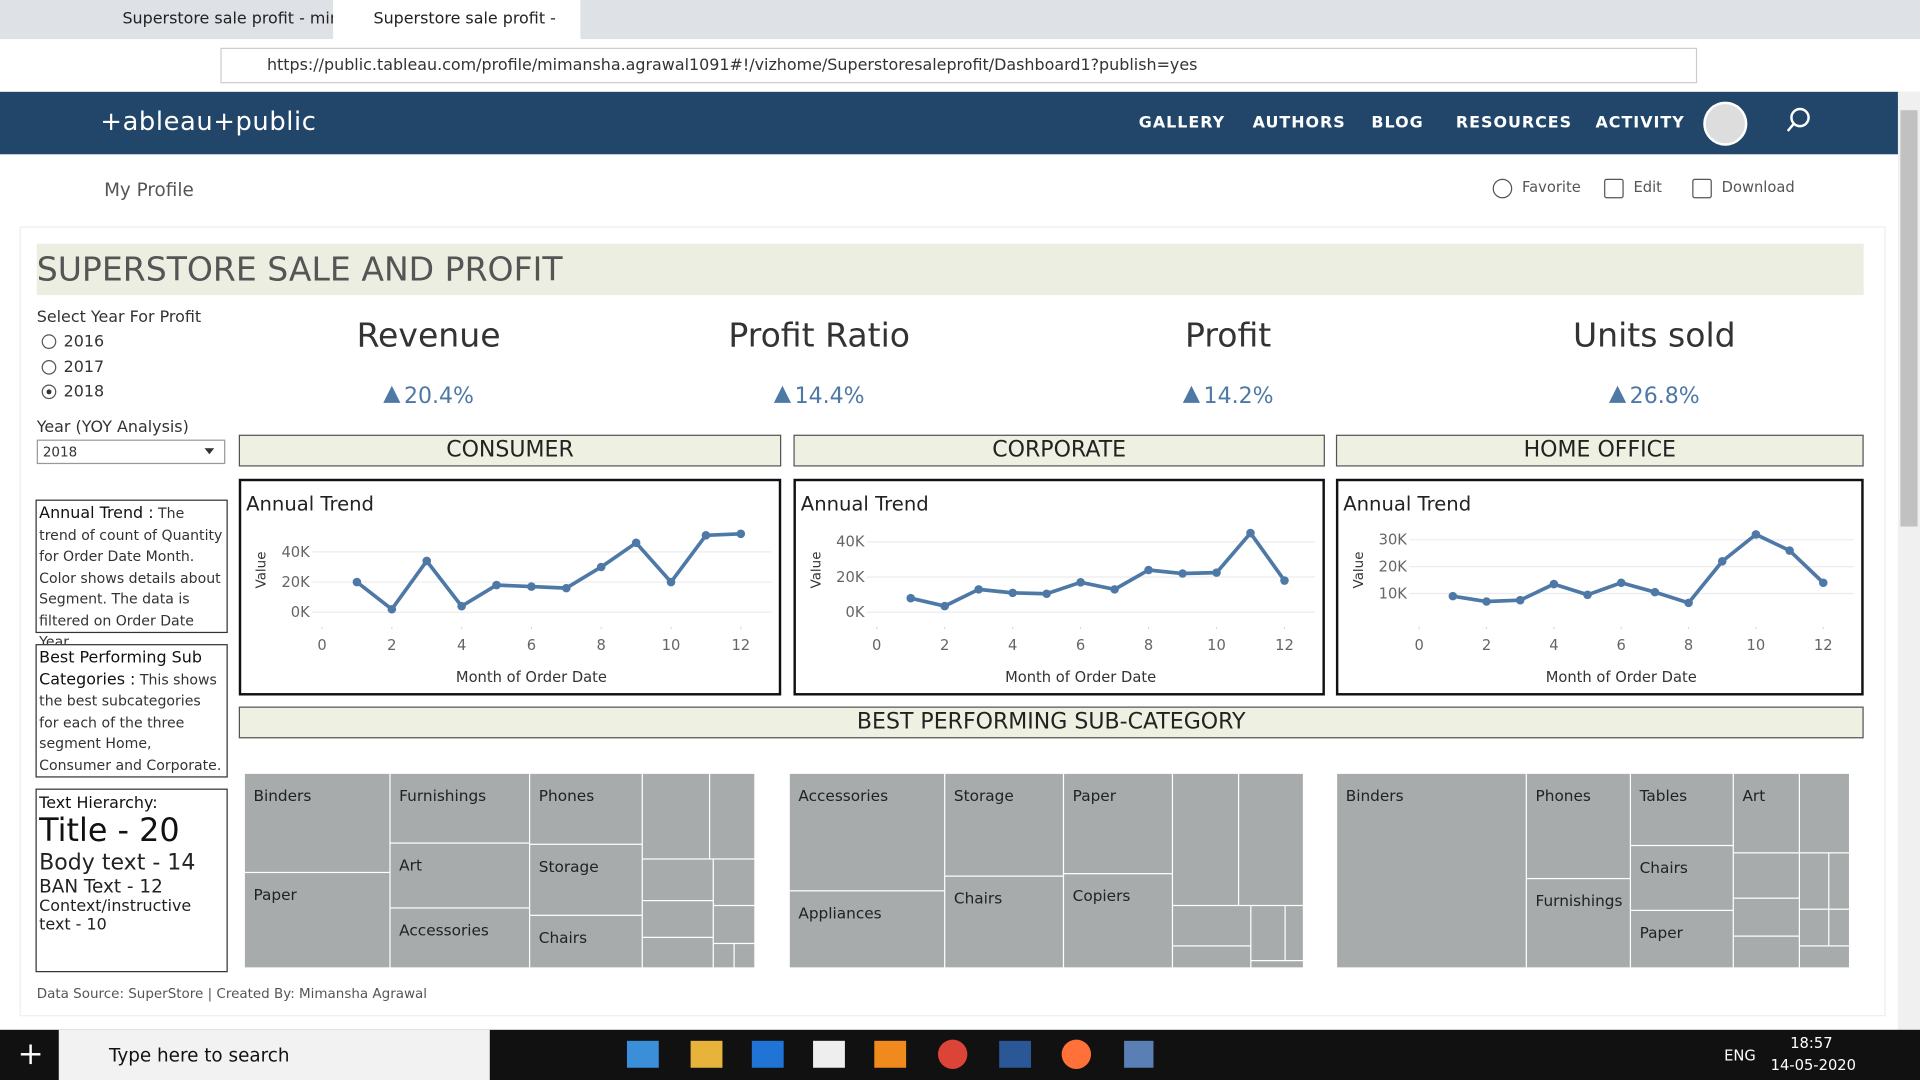 The width and height of the screenshot is (1920, 1080). Describe the element at coordinates (510, 450) in the screenshot. I see `segment-header: CONSUMER` at that location.